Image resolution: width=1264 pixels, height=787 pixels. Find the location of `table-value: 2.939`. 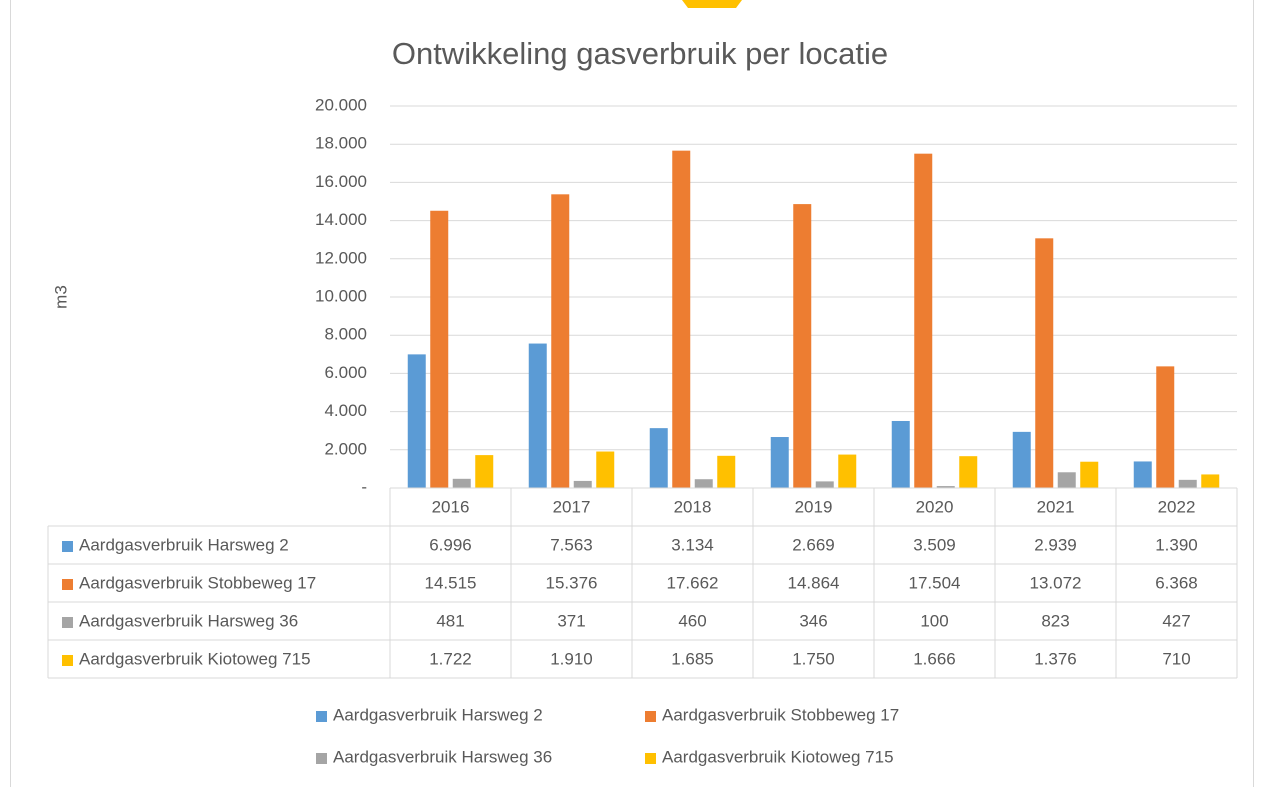

table-value: 2.939 is located at coordinates (1055, 544).